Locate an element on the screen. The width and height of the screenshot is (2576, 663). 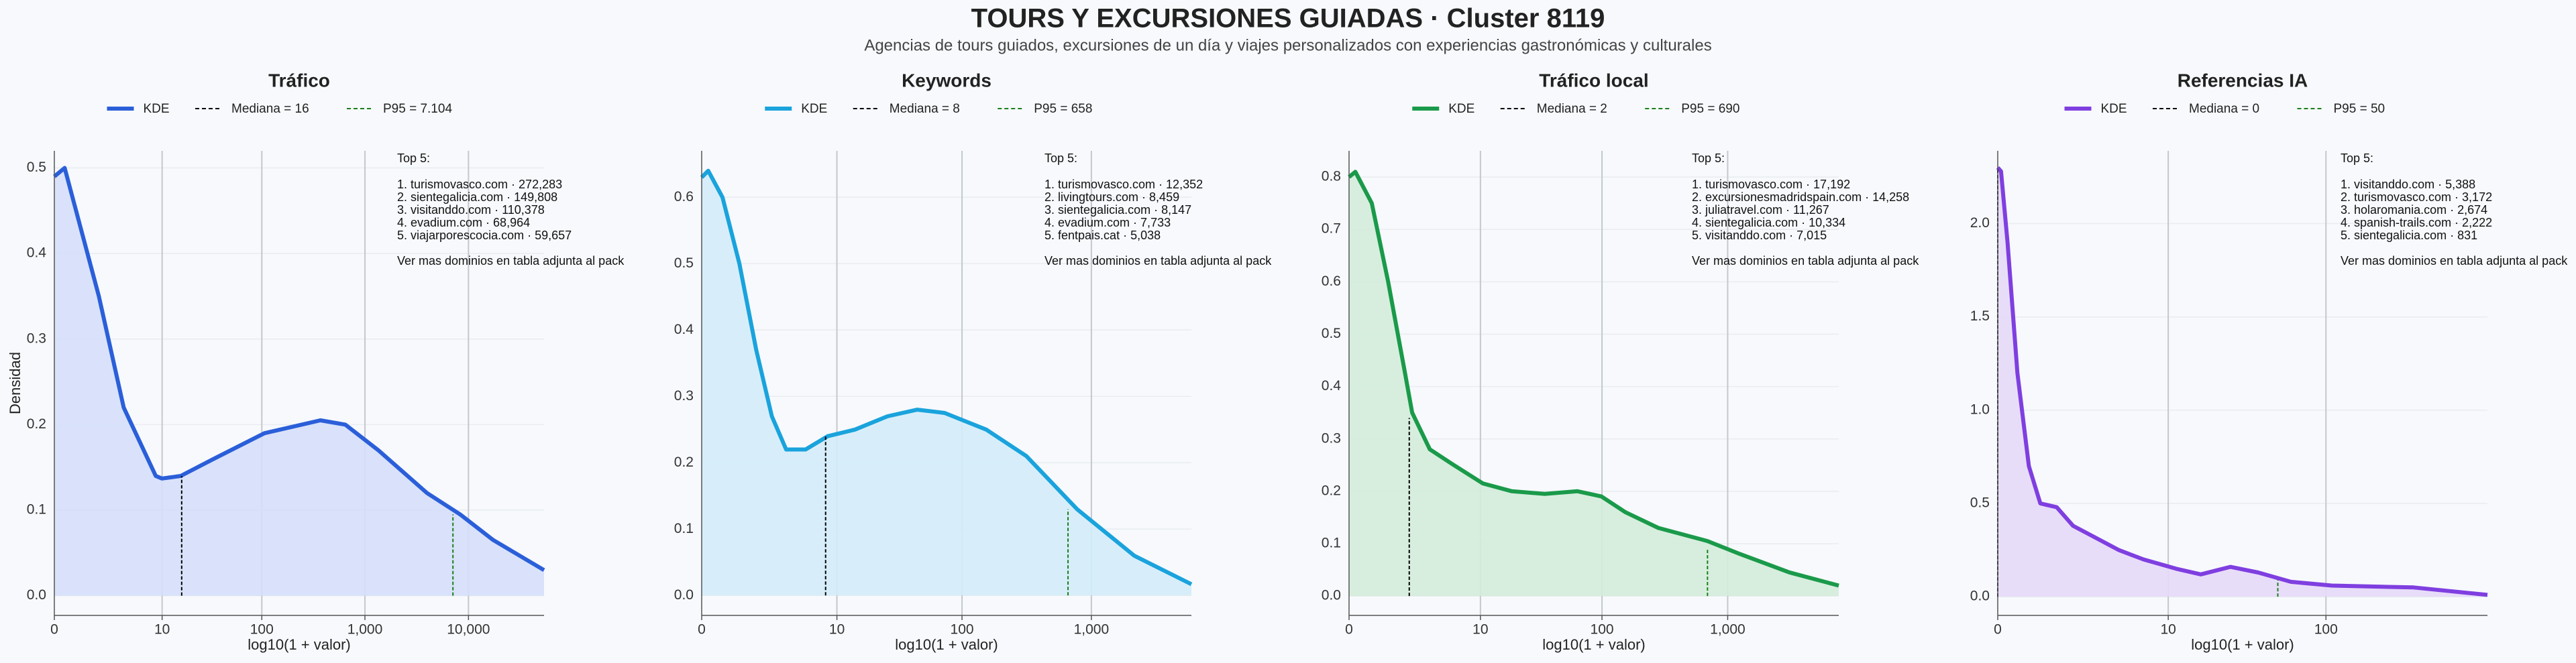
legend-label: Mediana = 16 is located at coordinates (270, 109).